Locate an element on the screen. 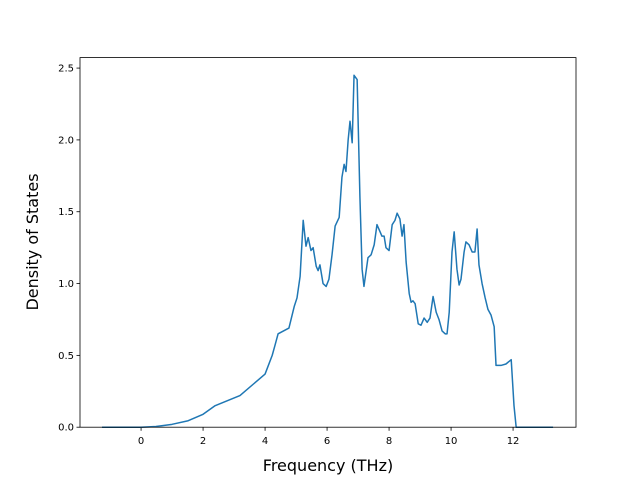 This screenshot has height=480, width=640. x-tick-label: 12 is located at coordinates (513, 441).